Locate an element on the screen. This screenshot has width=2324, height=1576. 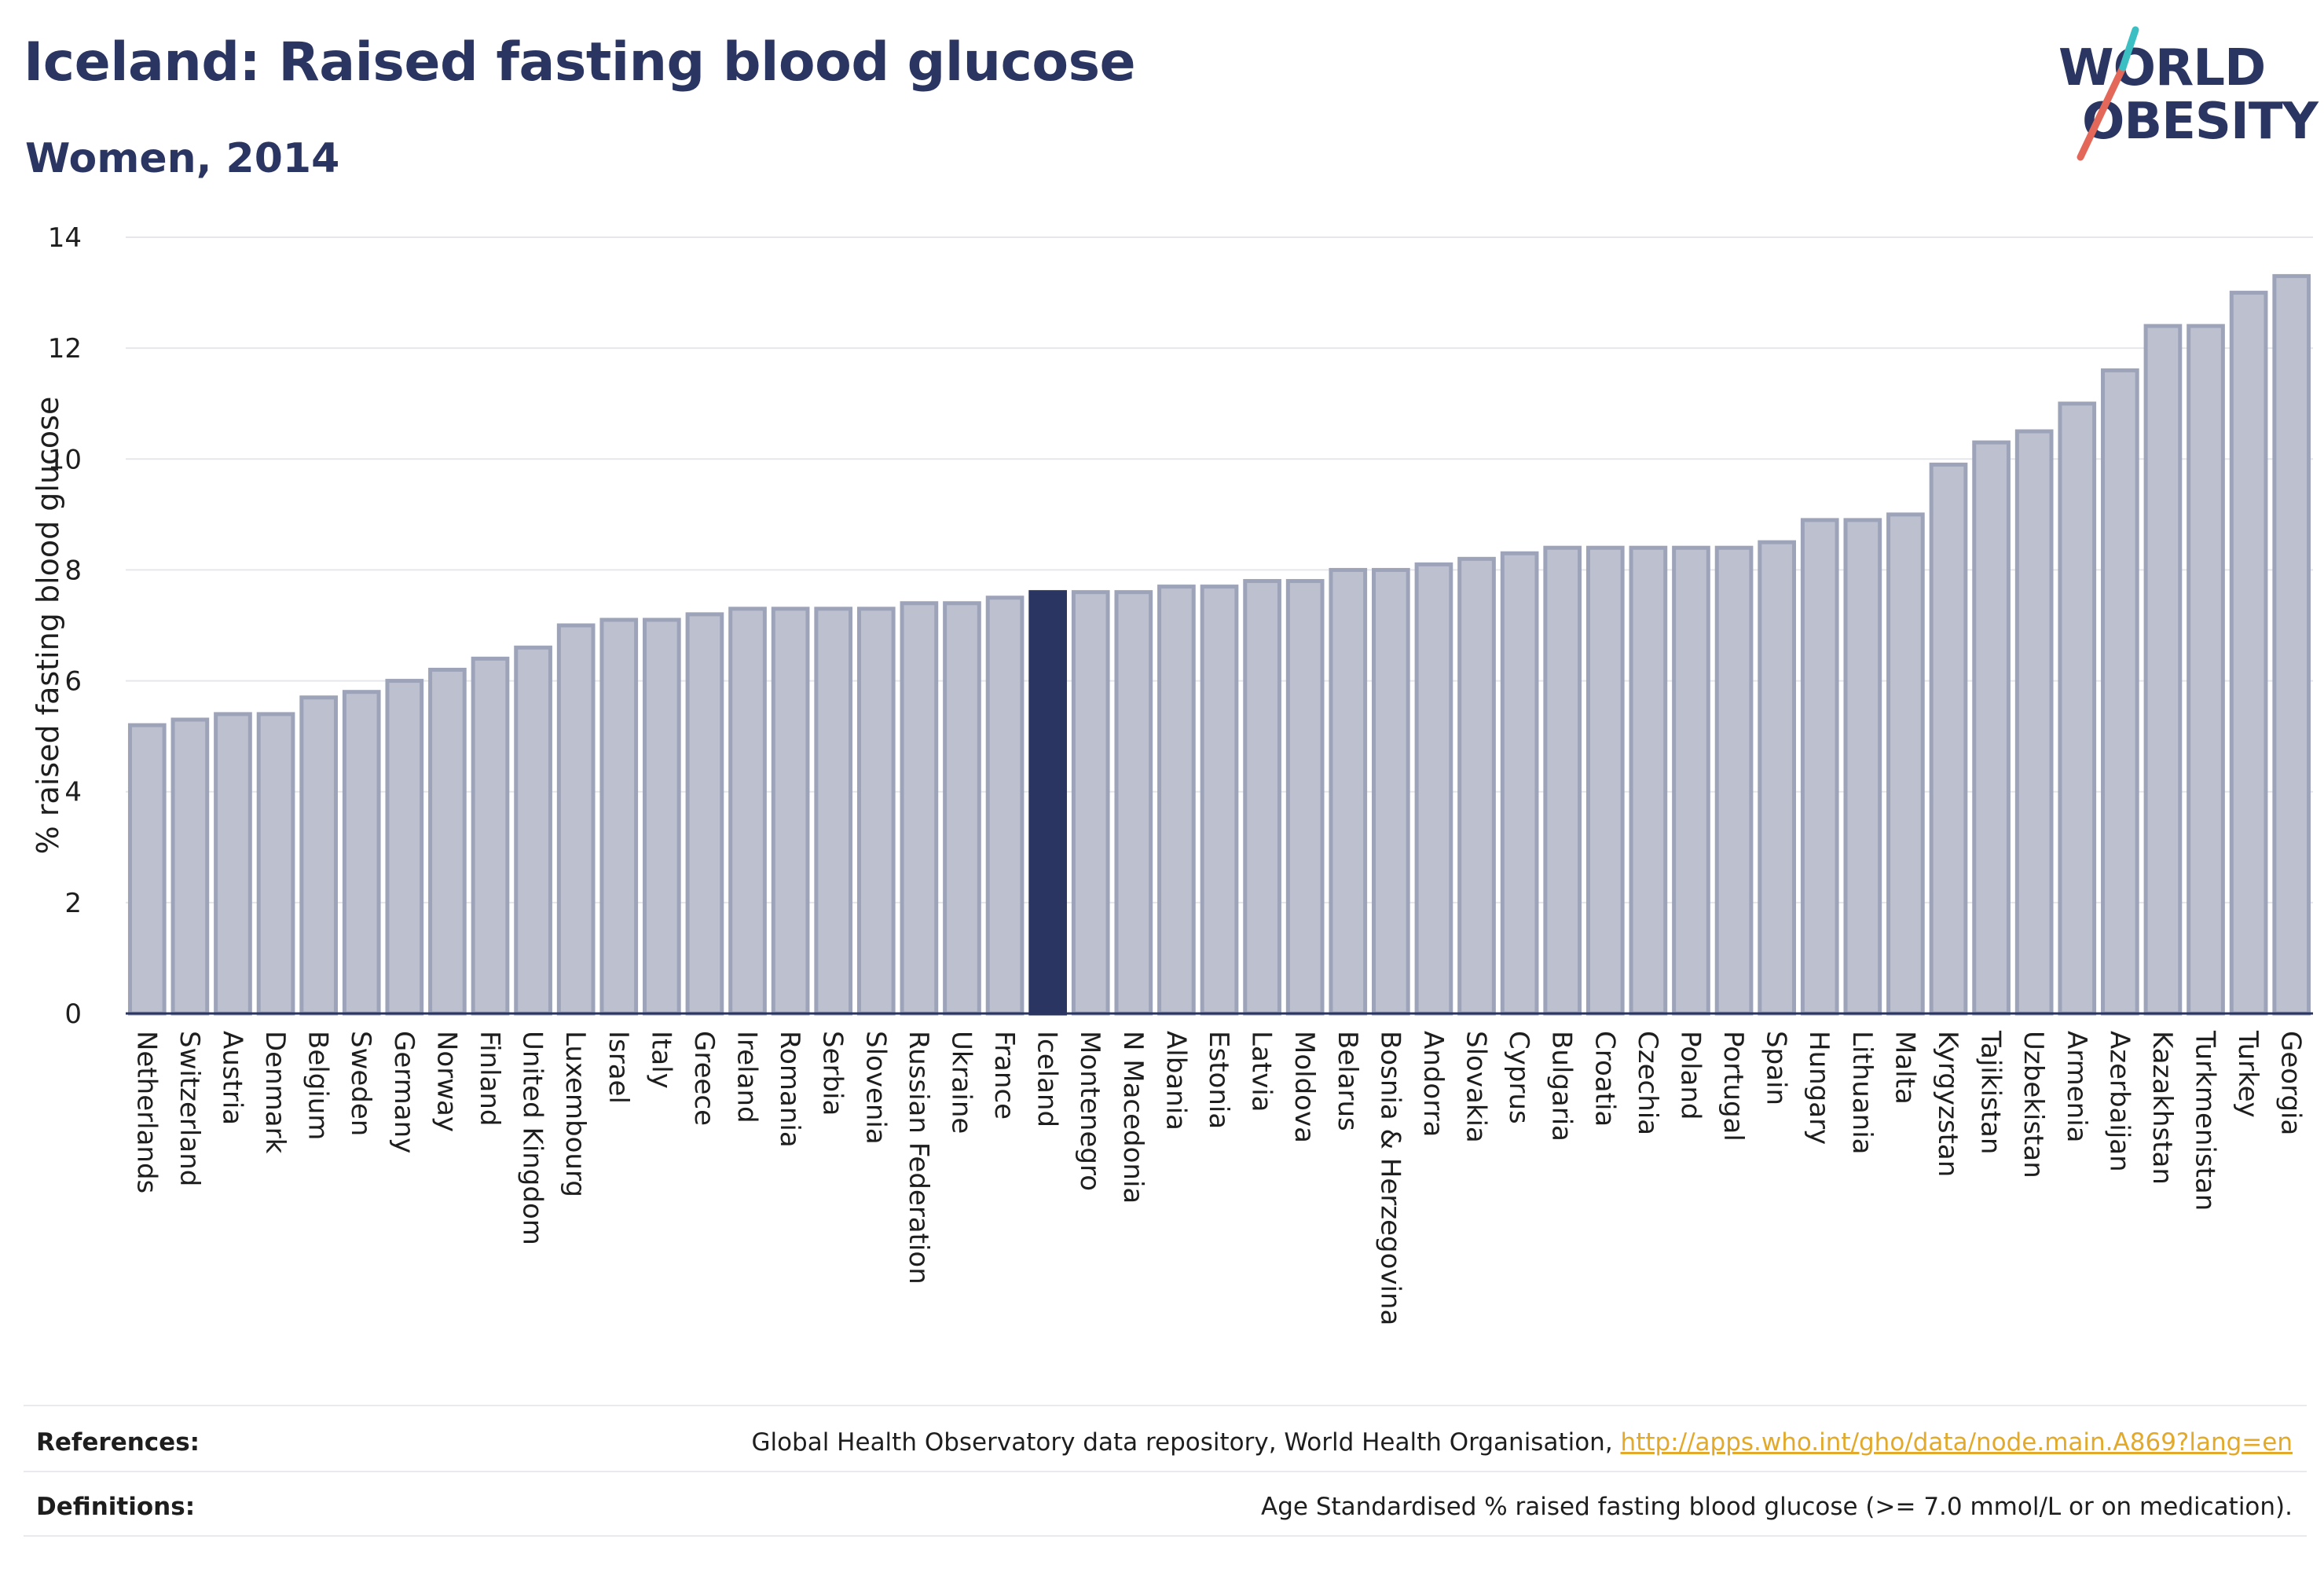
x-tick-label: Romania is located at coordinates (789, 1089).